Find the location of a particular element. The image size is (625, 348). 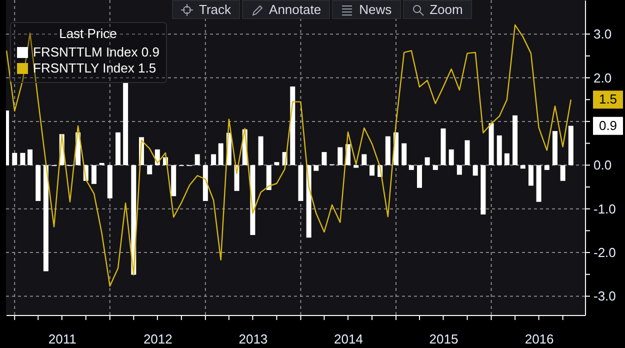

y-tick-label: -2.0 is located at coordinates (605, 252).